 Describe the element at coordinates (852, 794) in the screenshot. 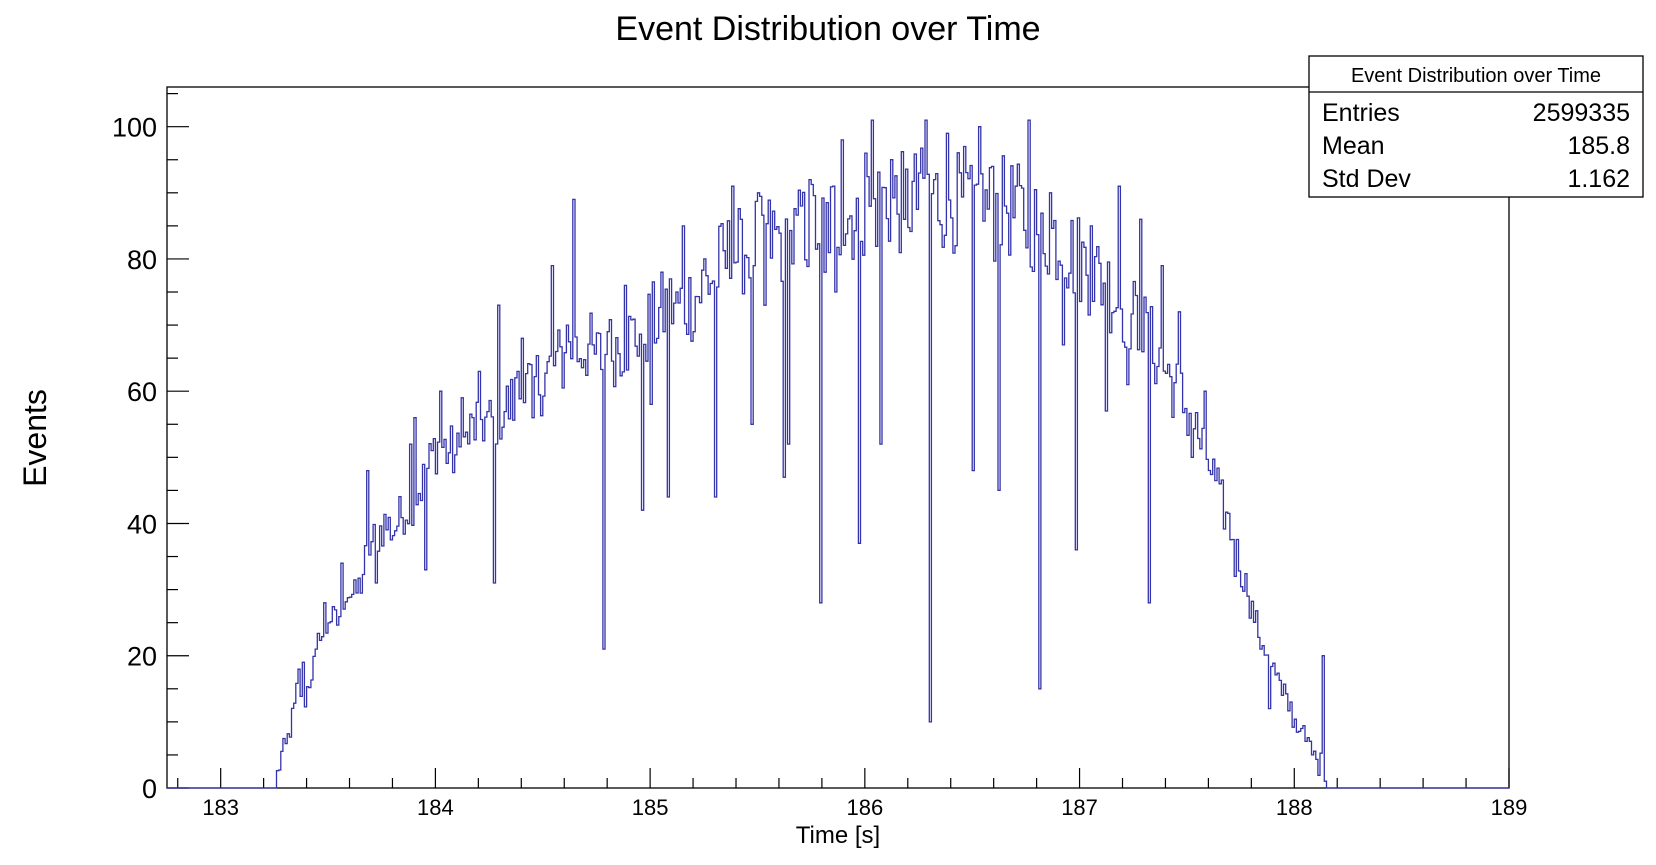

I see `x-axis: 183 184 185 186 187 188 189` at that location.